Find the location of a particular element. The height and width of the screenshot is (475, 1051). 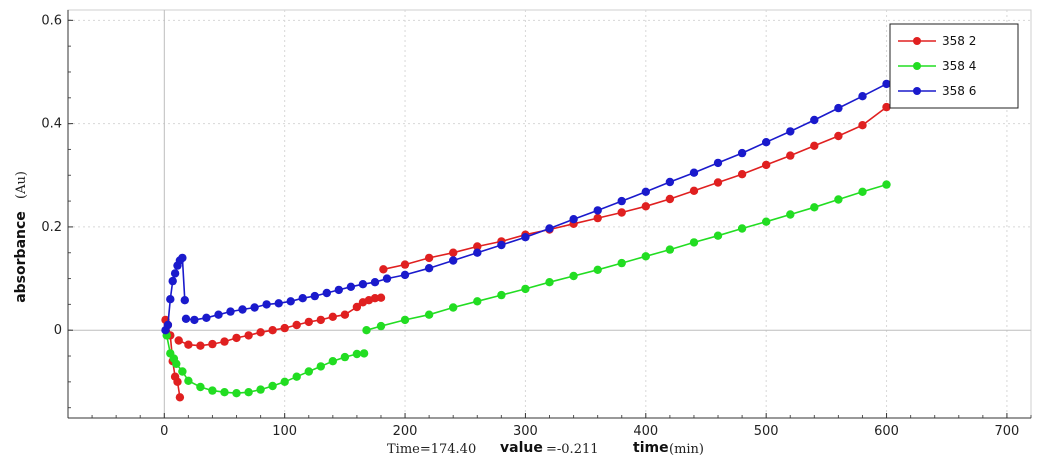

x-axis-title: time is located at coordinates (651, 448).